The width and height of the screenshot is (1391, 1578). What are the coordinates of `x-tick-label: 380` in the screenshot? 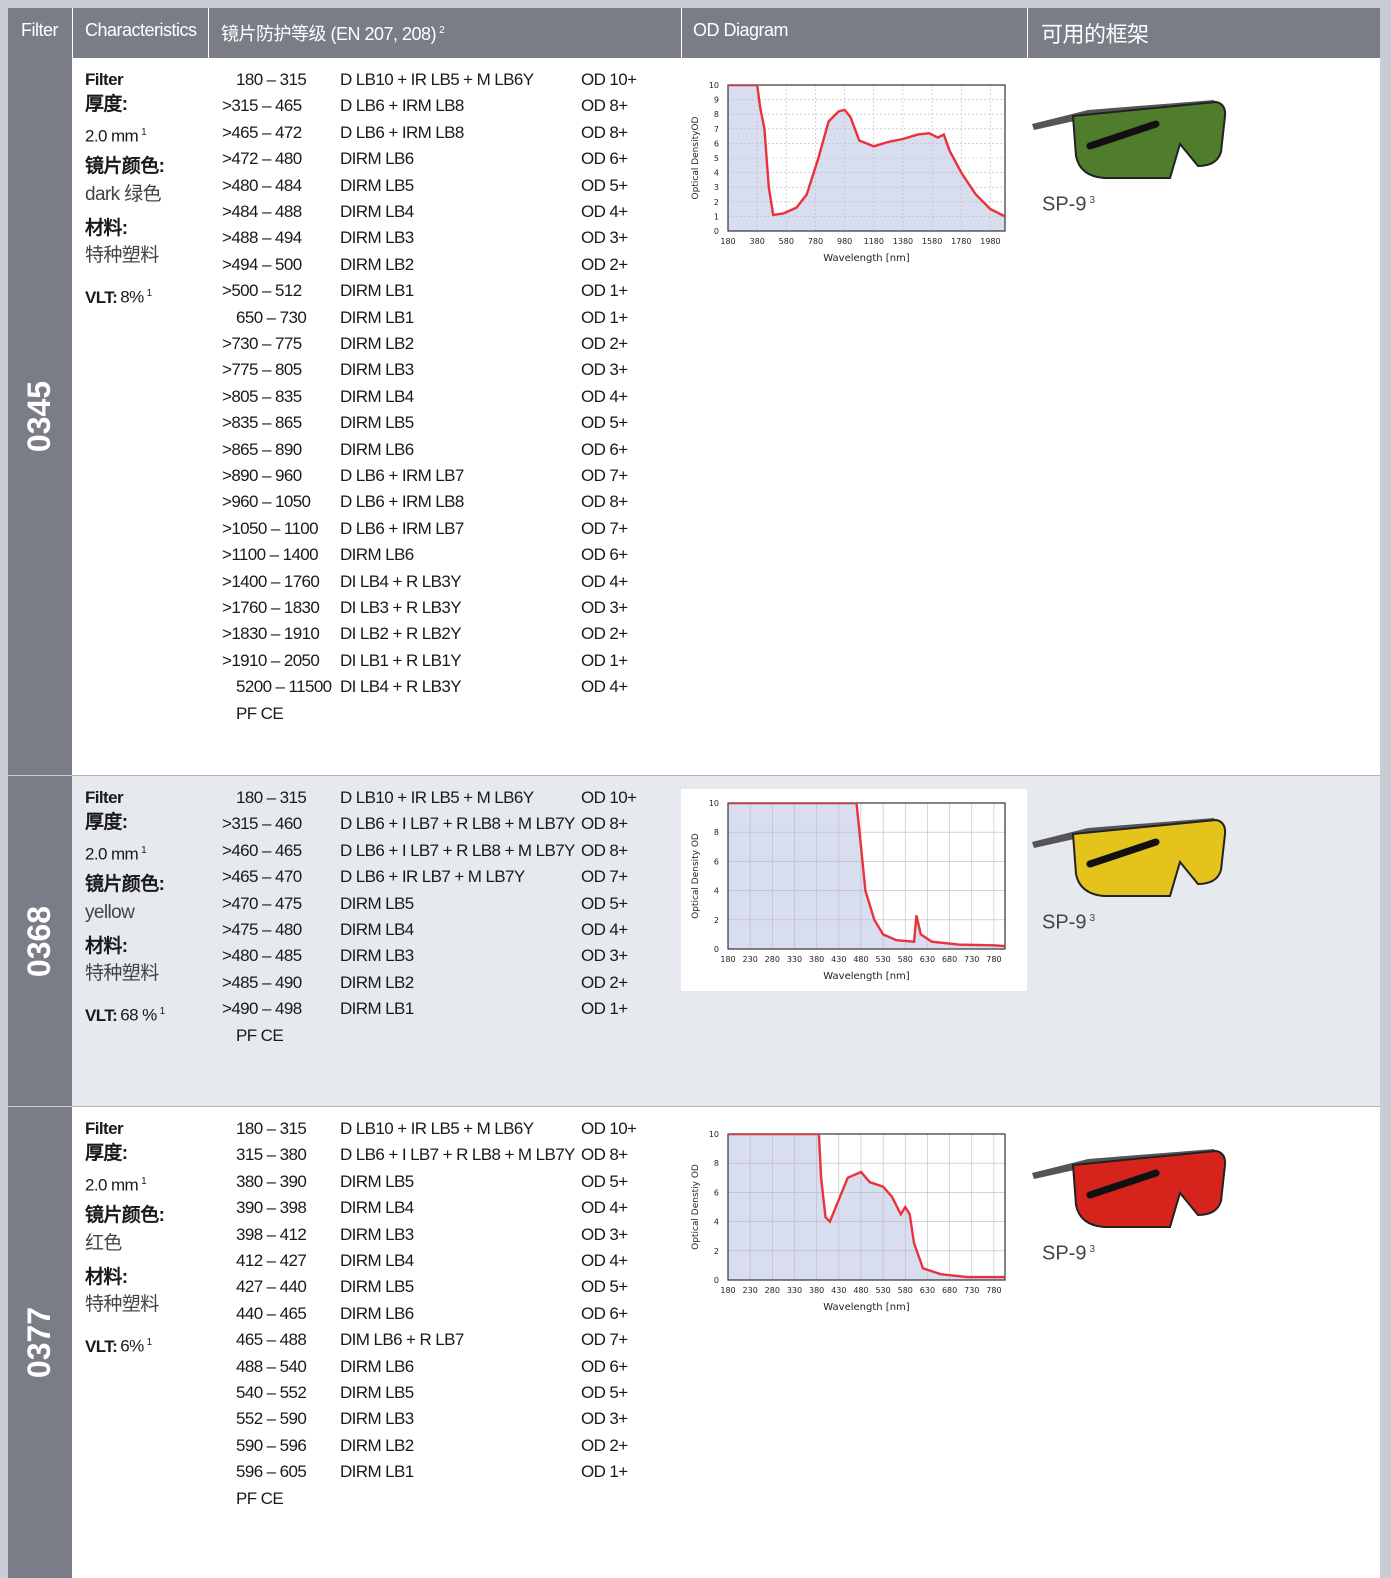 It's located at (757, 241).